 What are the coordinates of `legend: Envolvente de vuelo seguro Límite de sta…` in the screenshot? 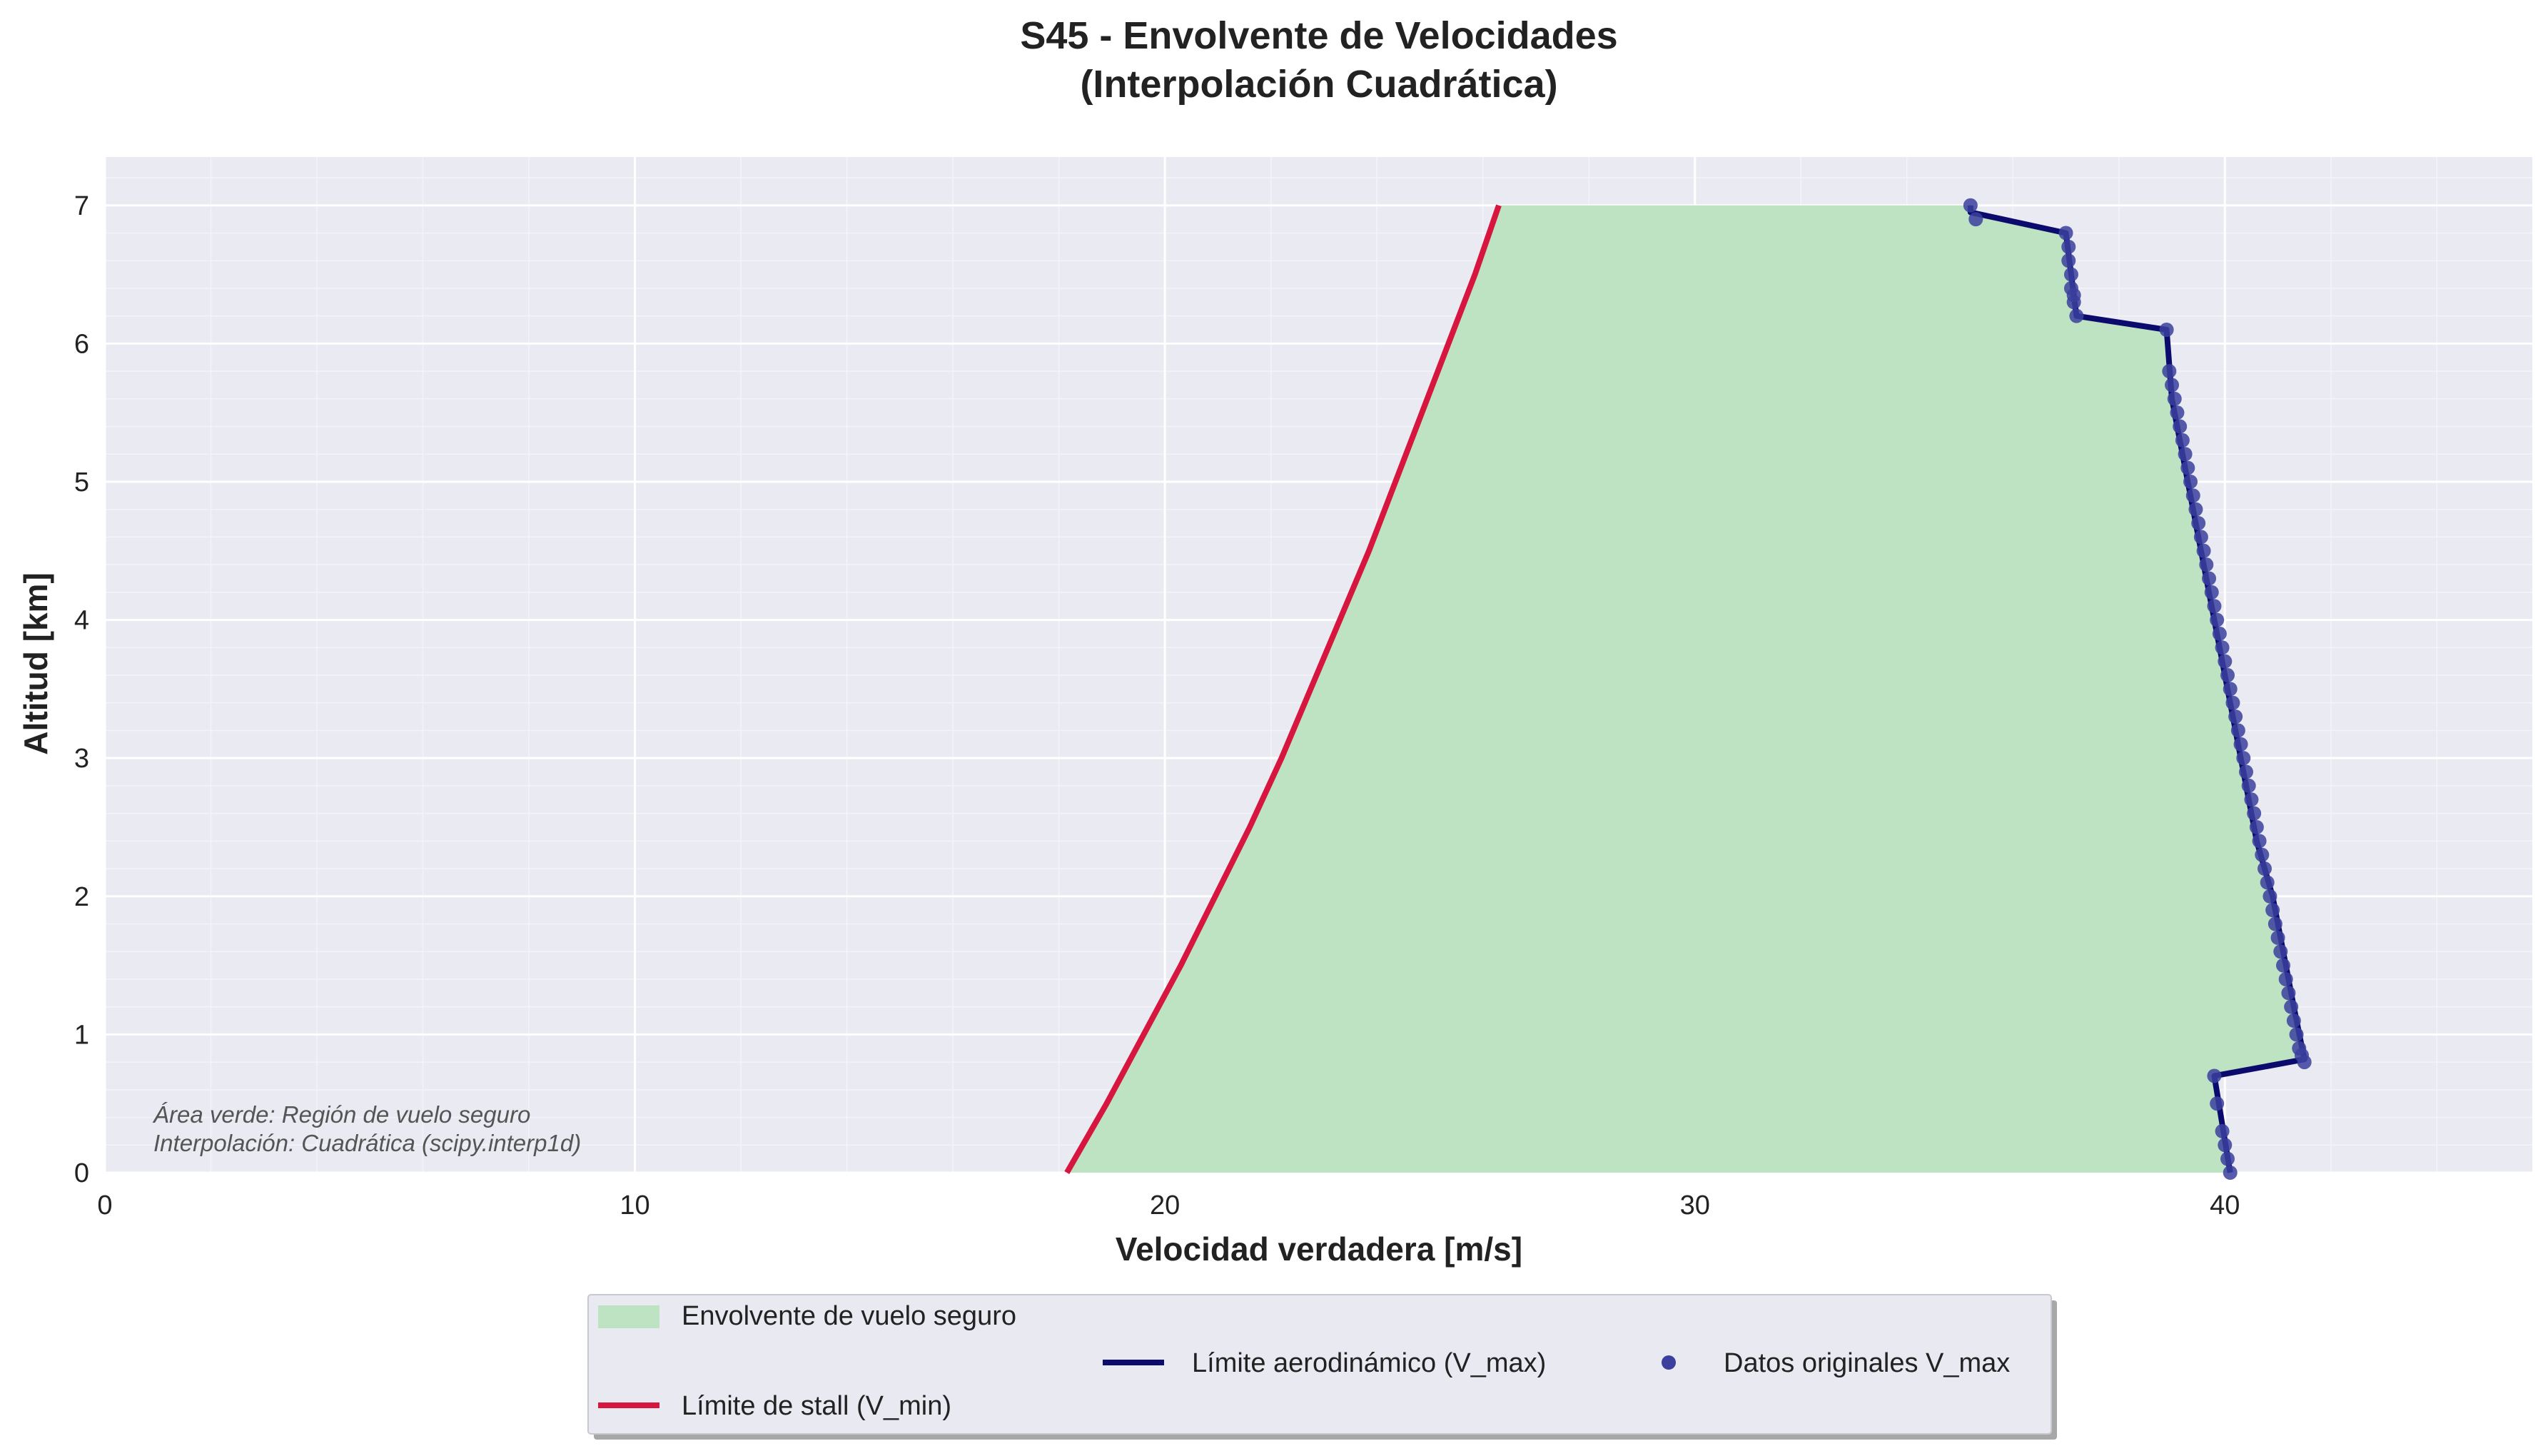 It's located at (1322, 1367).